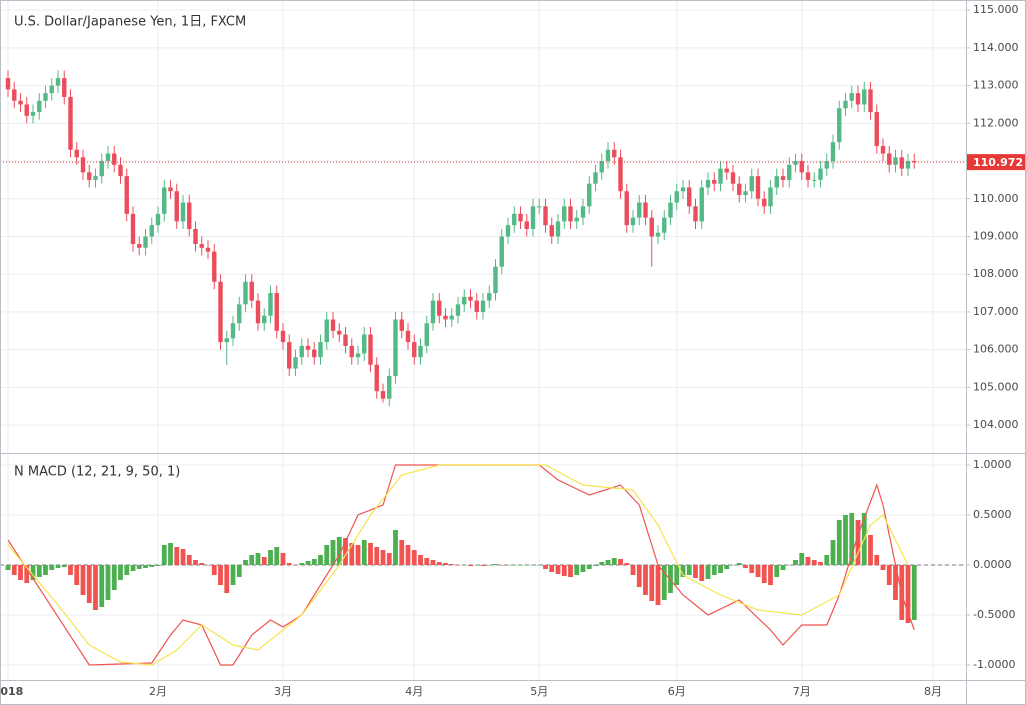  I want to click on x-tick-label: 3月, so click(283, 691).